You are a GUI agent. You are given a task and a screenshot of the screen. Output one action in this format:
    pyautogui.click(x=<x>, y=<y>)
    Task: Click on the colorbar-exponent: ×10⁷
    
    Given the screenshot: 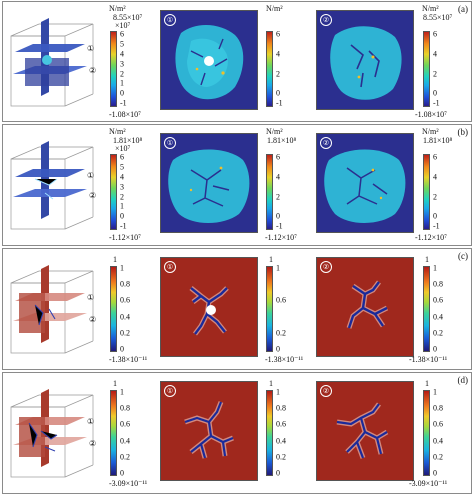 What is the action you would take?
    pyautogui.click(x=123, y=25)
    